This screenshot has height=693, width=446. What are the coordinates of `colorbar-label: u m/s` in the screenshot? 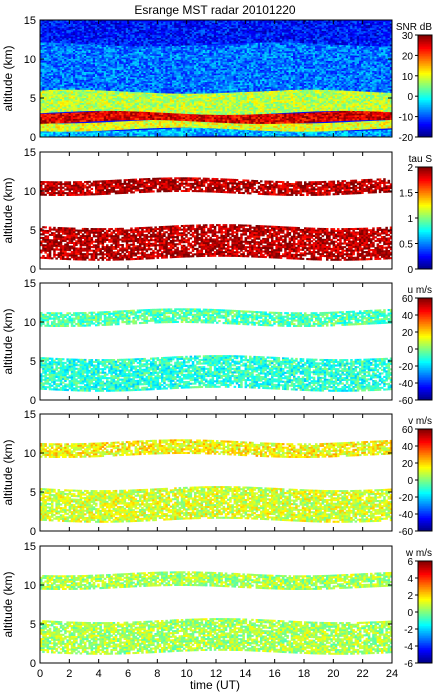 It's located at (420, 290).